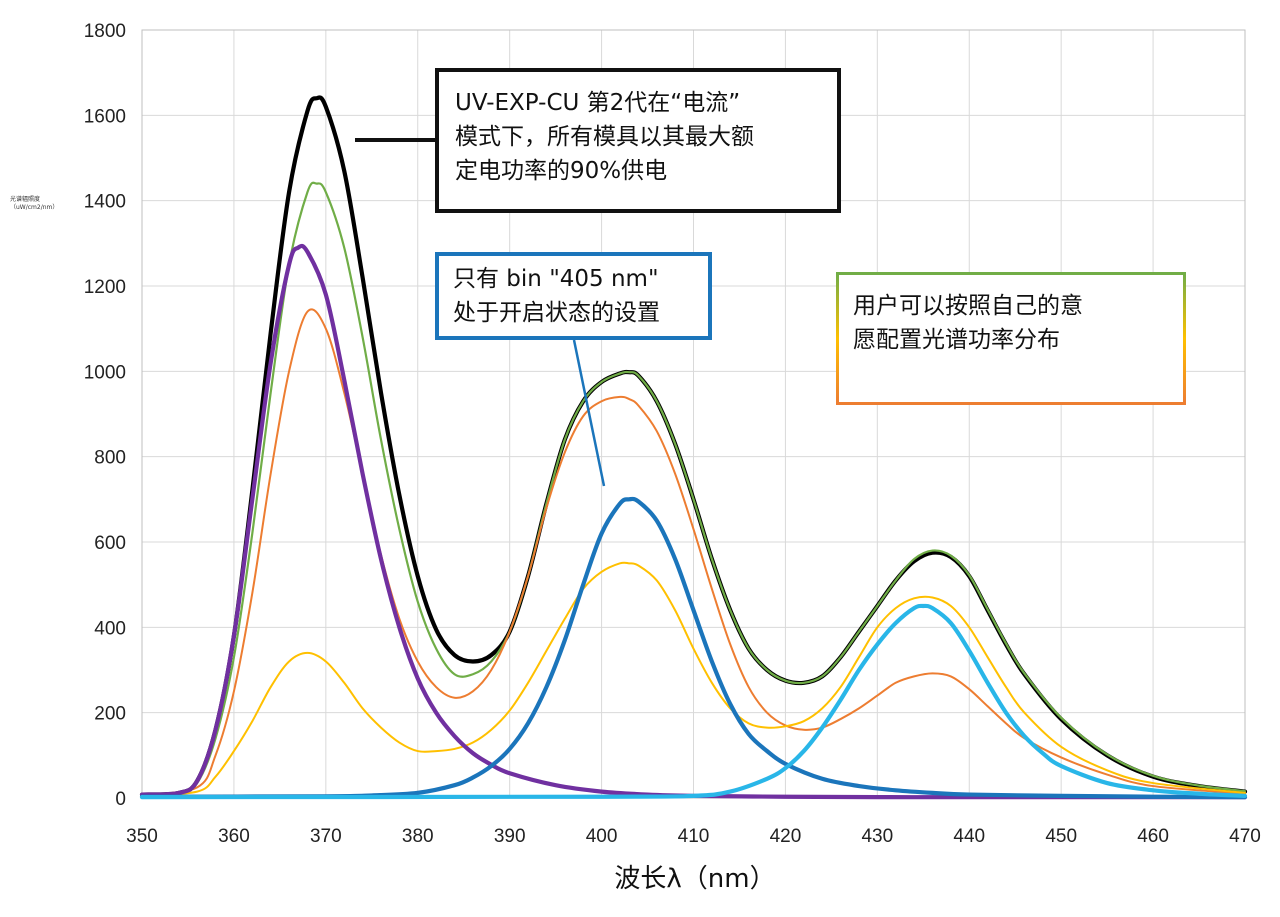  I want to click on annotation-line: 模式下，所有模具以其最大额, so click(604, 137).